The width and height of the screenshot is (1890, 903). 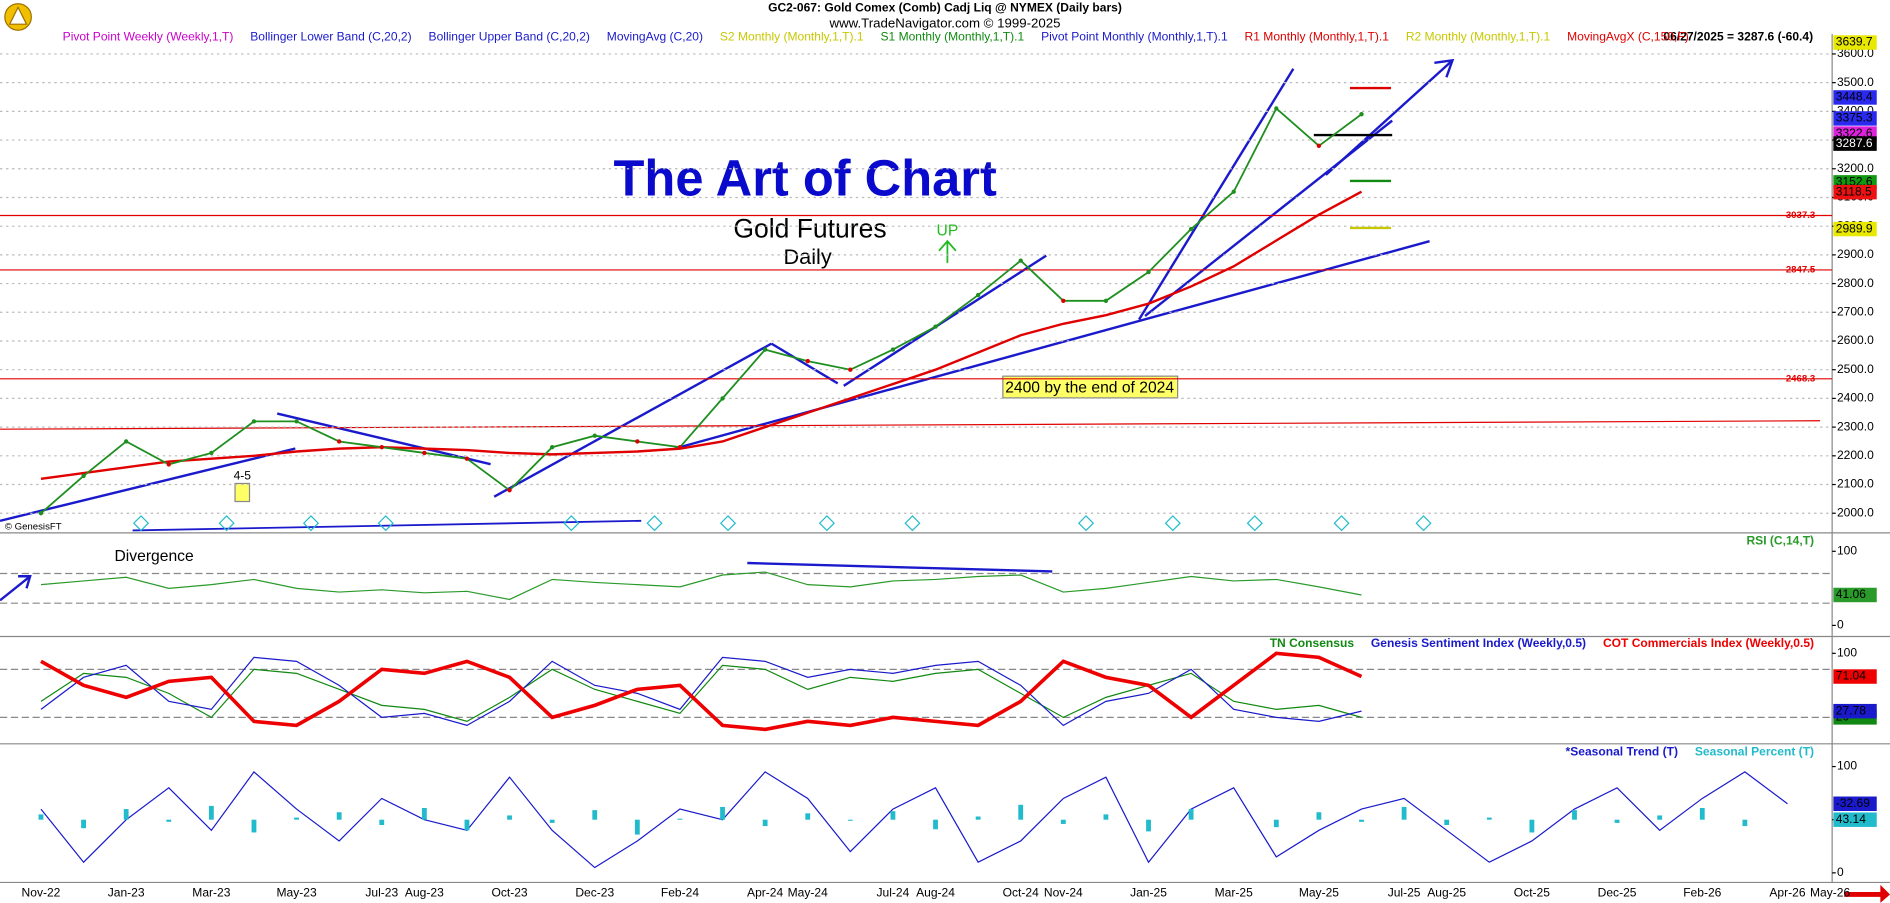 I want to click on x-tick-label: Apr-24, so click(x=765, y=892).